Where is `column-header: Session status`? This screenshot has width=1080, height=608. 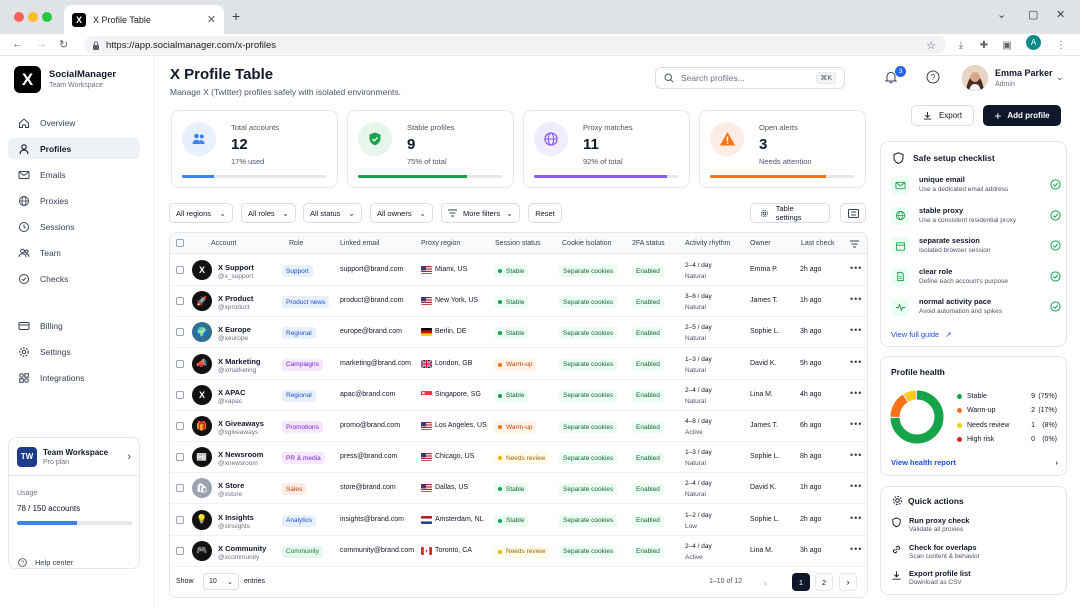
column-header: Session status is located at coordinates (518, 243).